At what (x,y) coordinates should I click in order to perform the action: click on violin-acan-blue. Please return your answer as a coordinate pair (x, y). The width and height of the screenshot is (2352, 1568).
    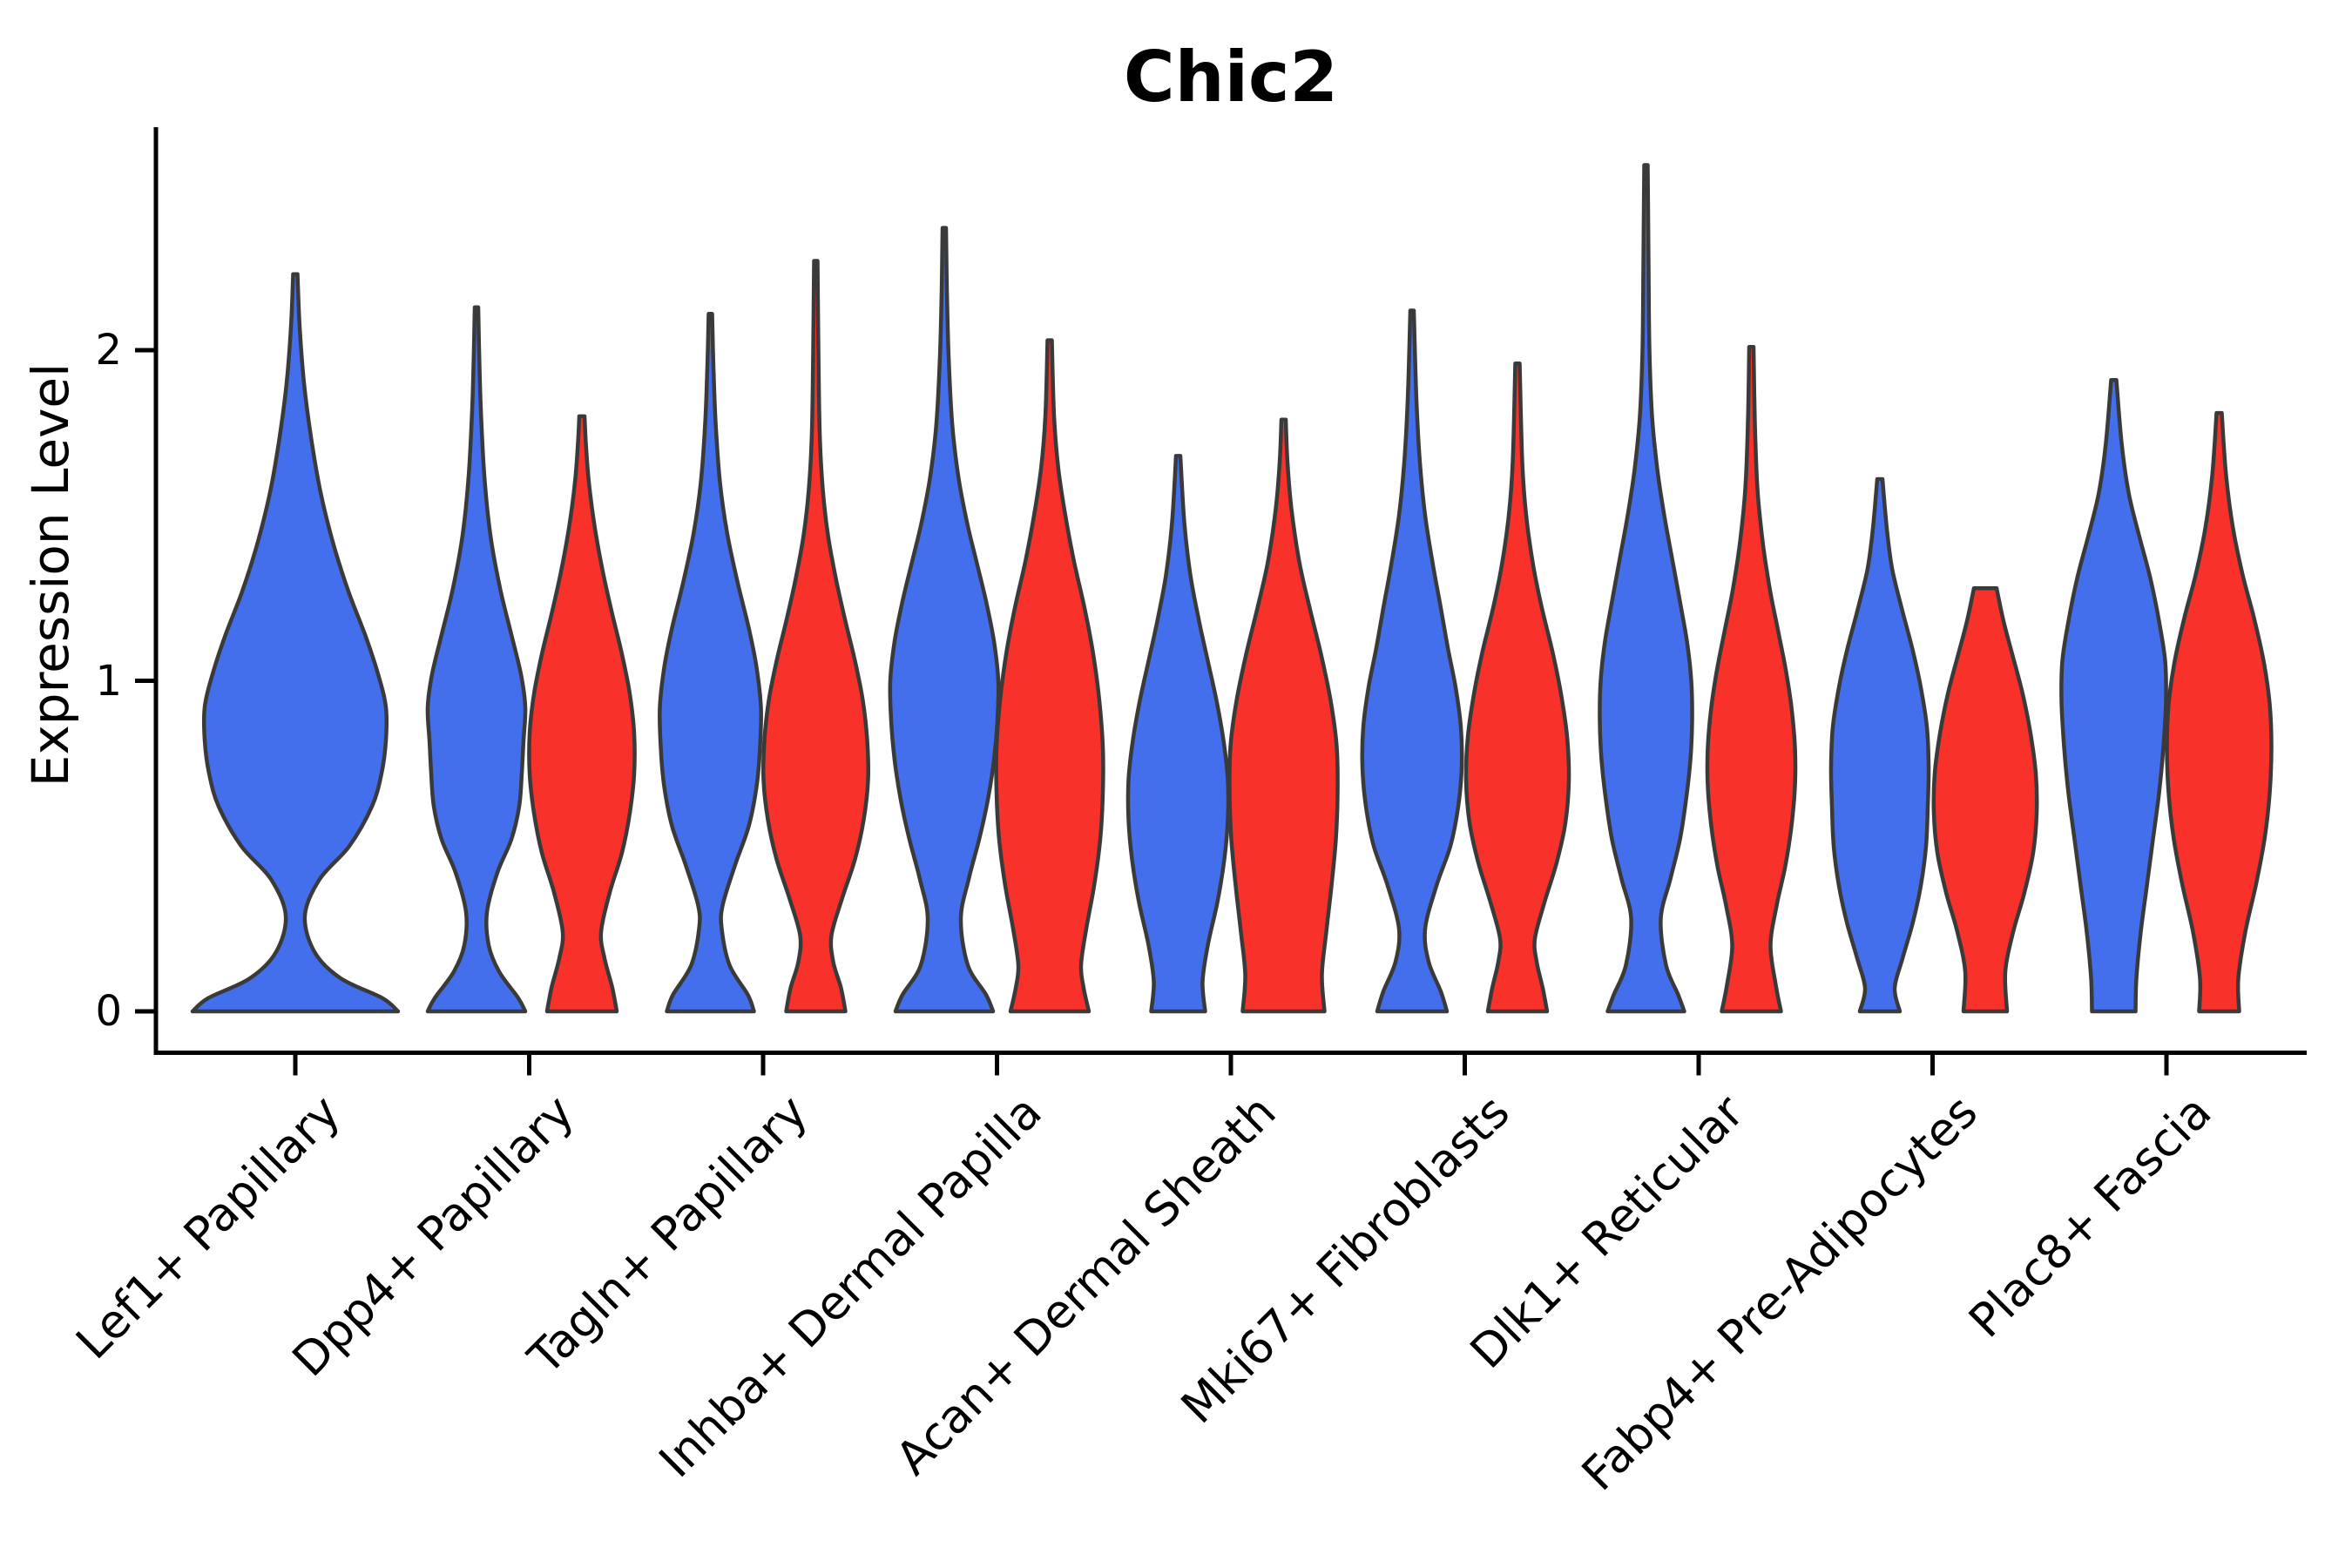
    Looking at the image, I should click on (1178, 734).